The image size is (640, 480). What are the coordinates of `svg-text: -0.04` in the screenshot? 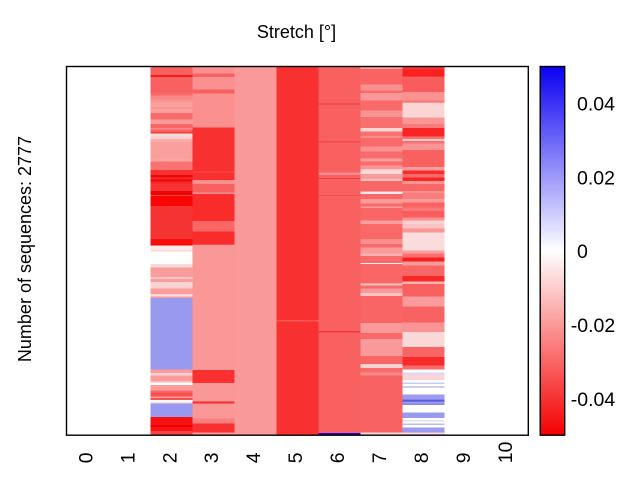 It's located at (593, 400).